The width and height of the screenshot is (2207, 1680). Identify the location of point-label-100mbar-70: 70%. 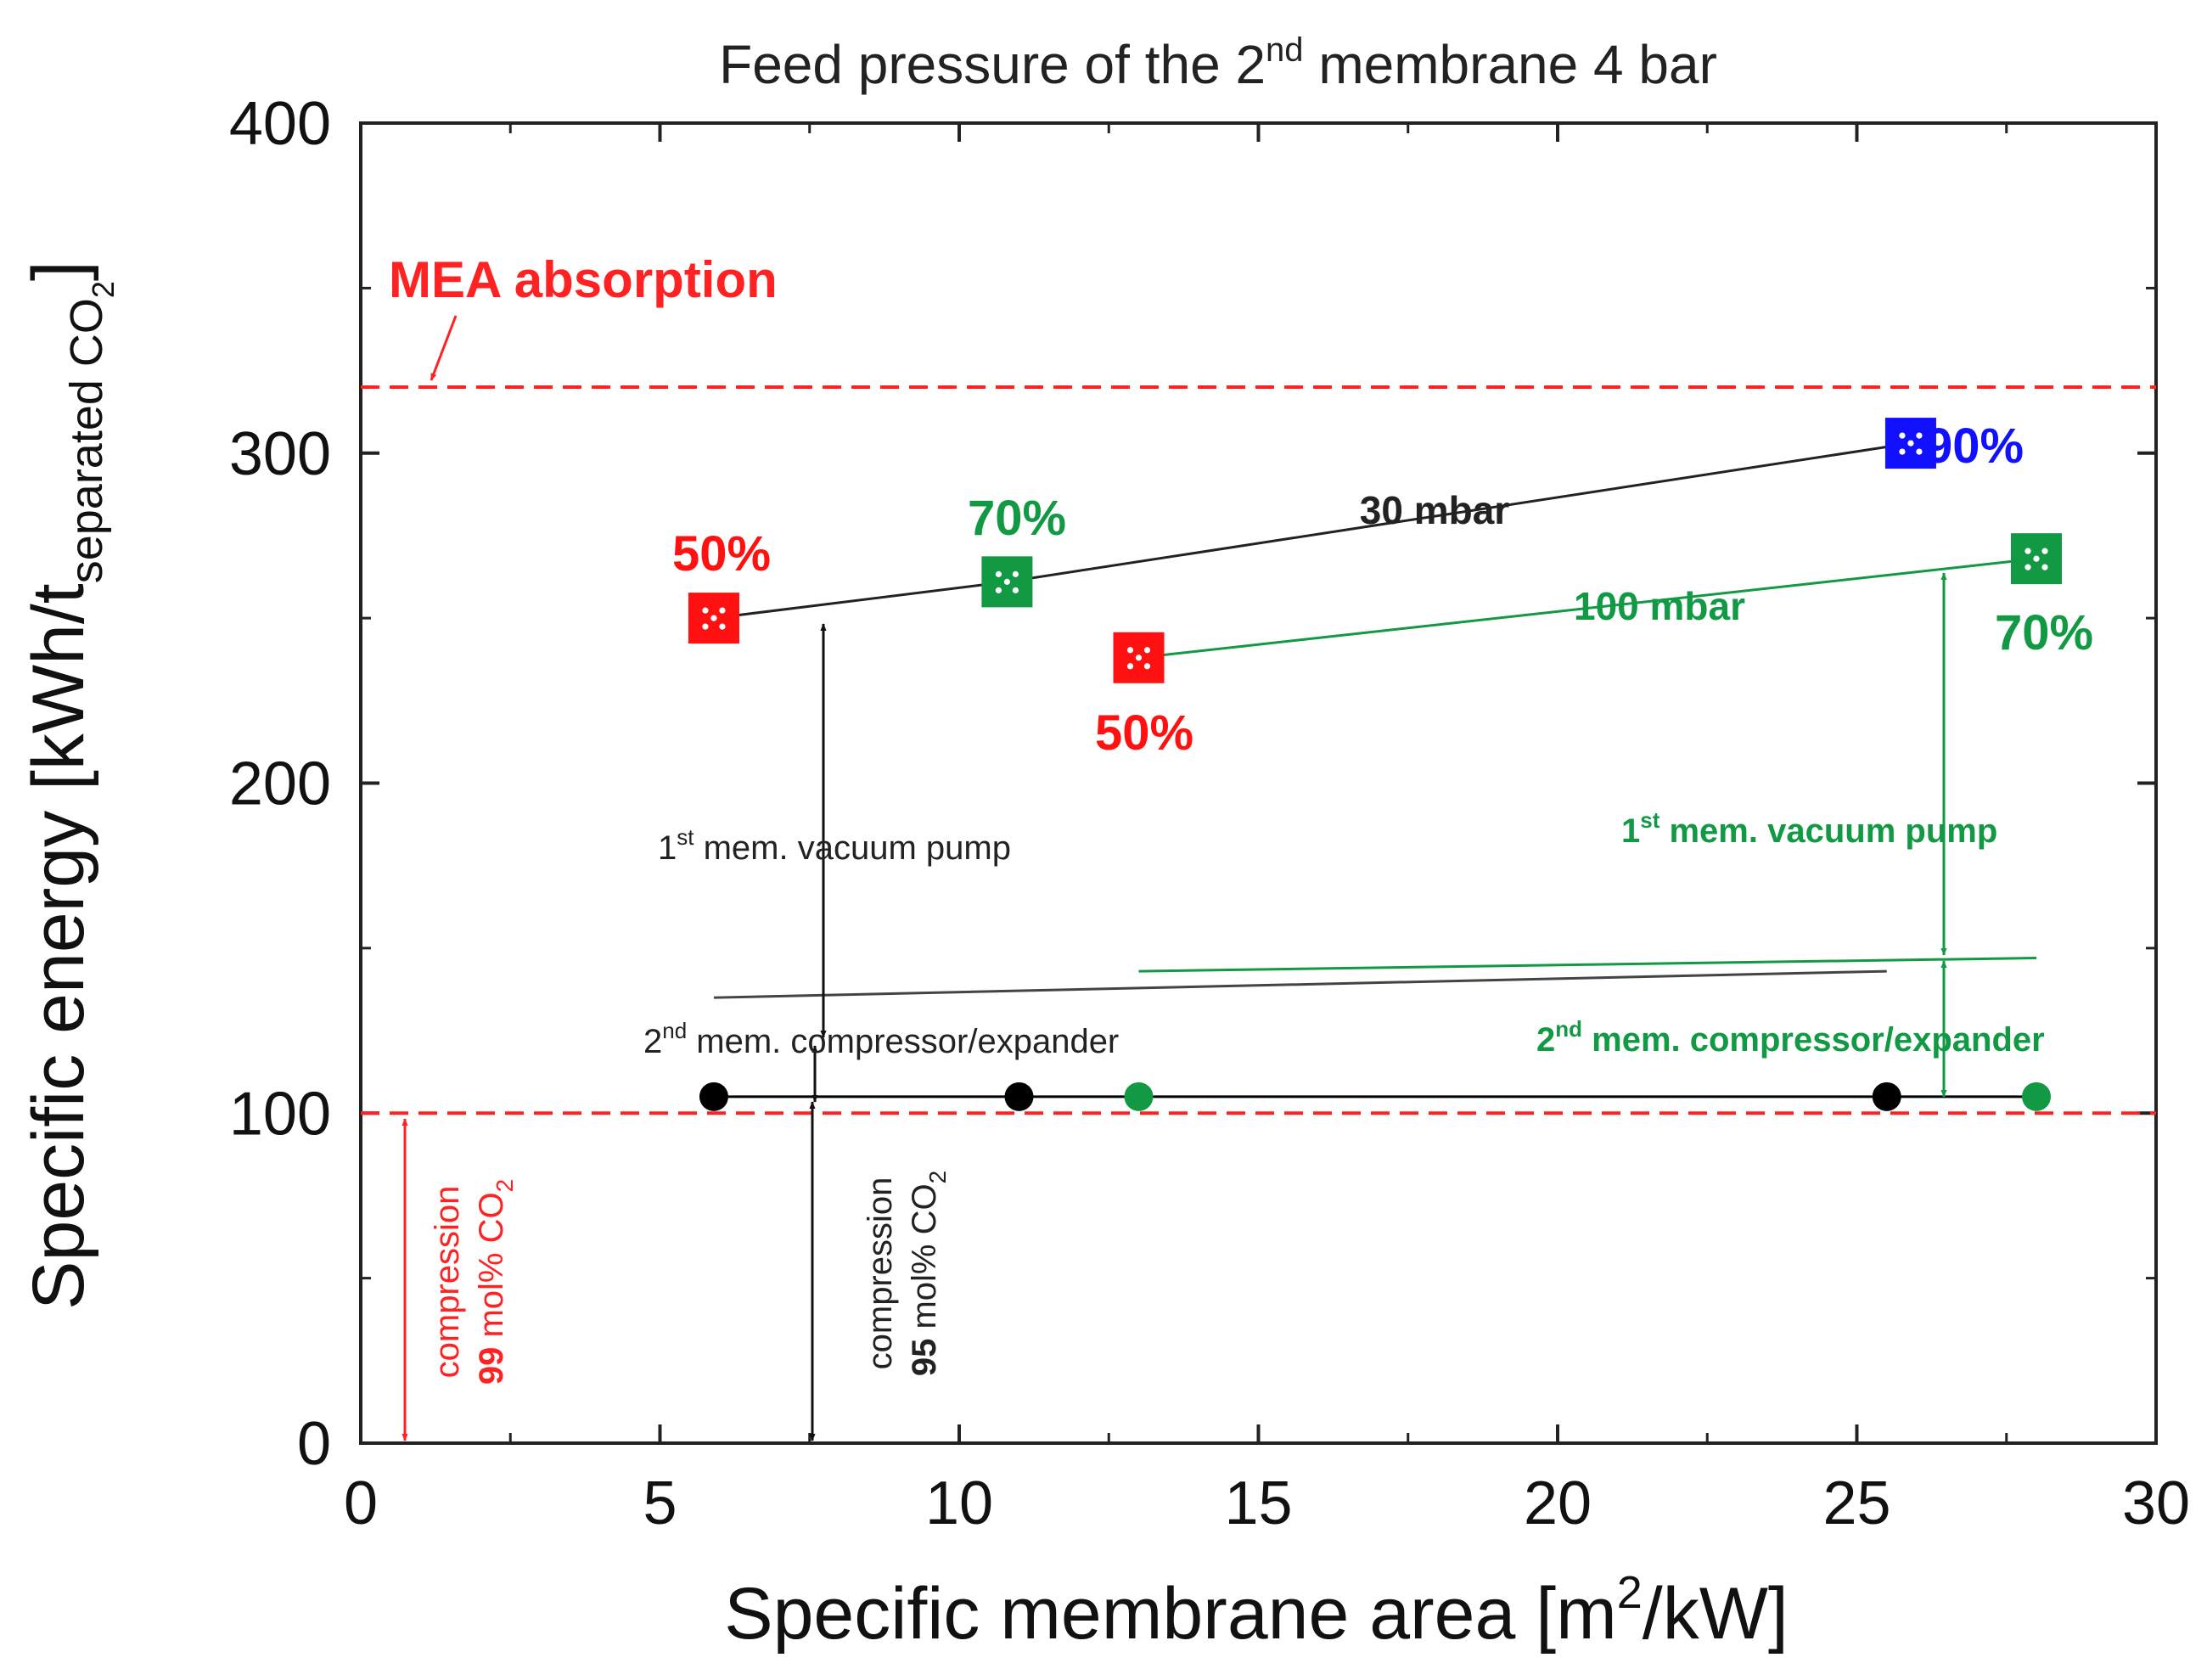
(2044, 632).